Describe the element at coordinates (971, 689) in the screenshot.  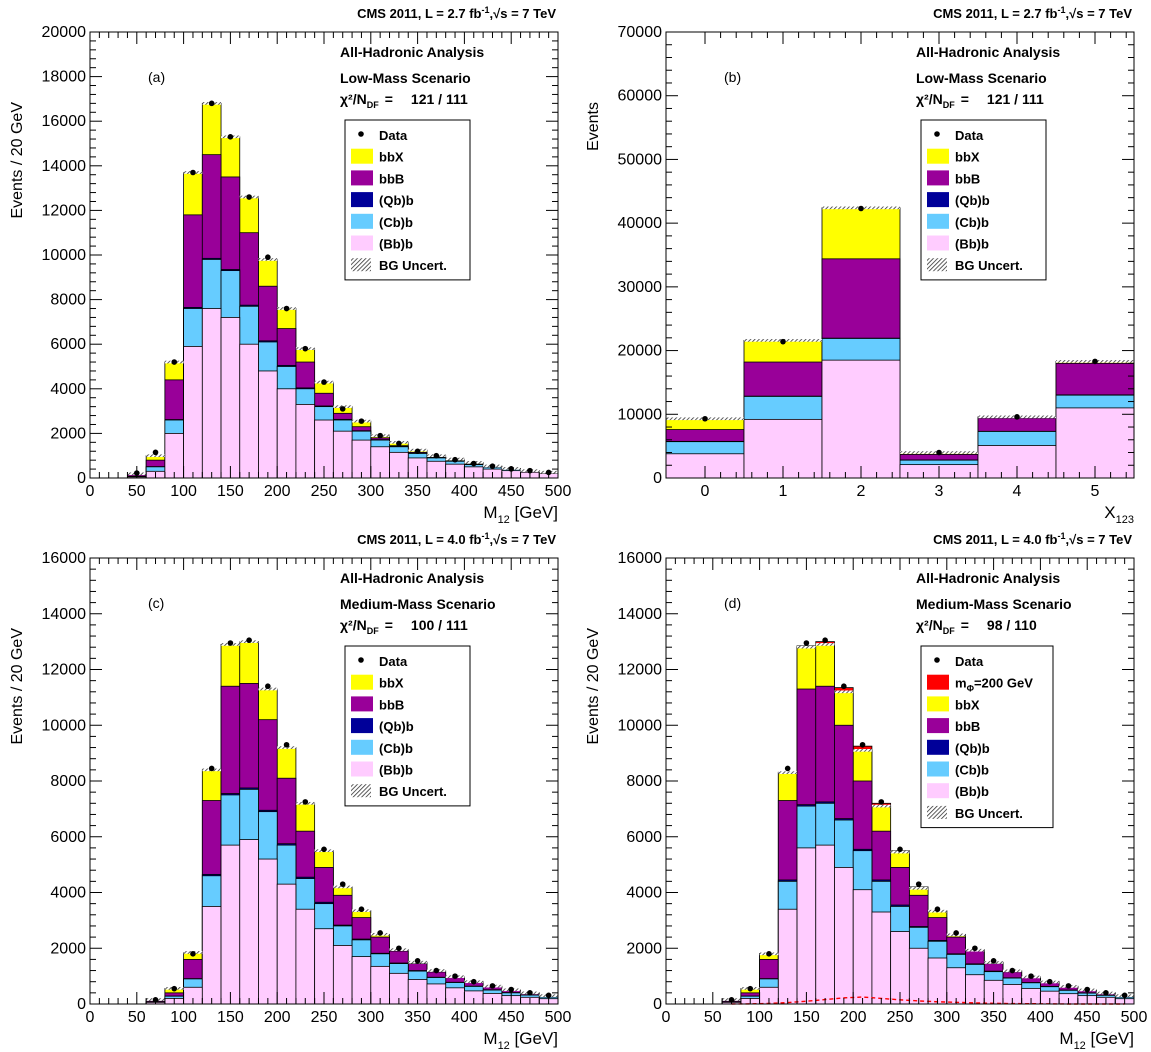
I see `legend-label-sub: Φ` at that location.